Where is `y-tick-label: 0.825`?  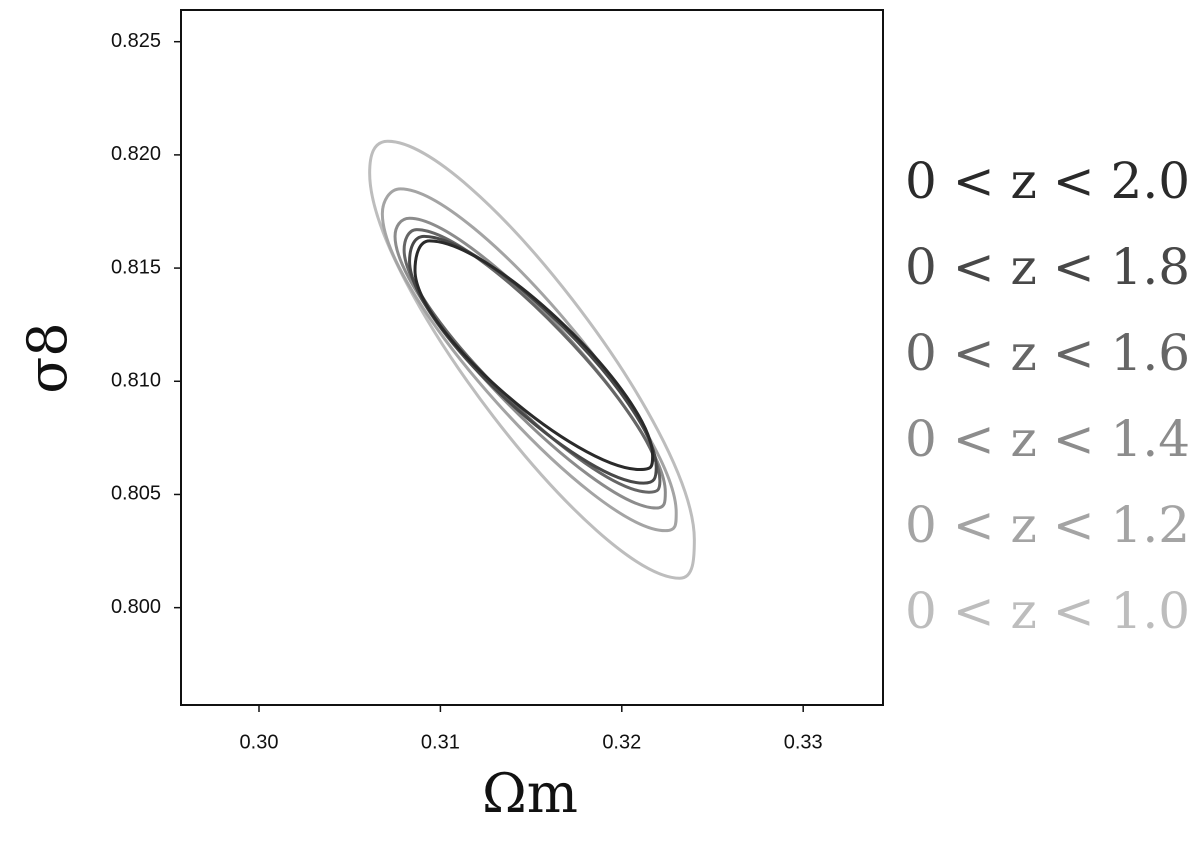
y-tick-label: 0.825 is located at coordinates (136, 41).